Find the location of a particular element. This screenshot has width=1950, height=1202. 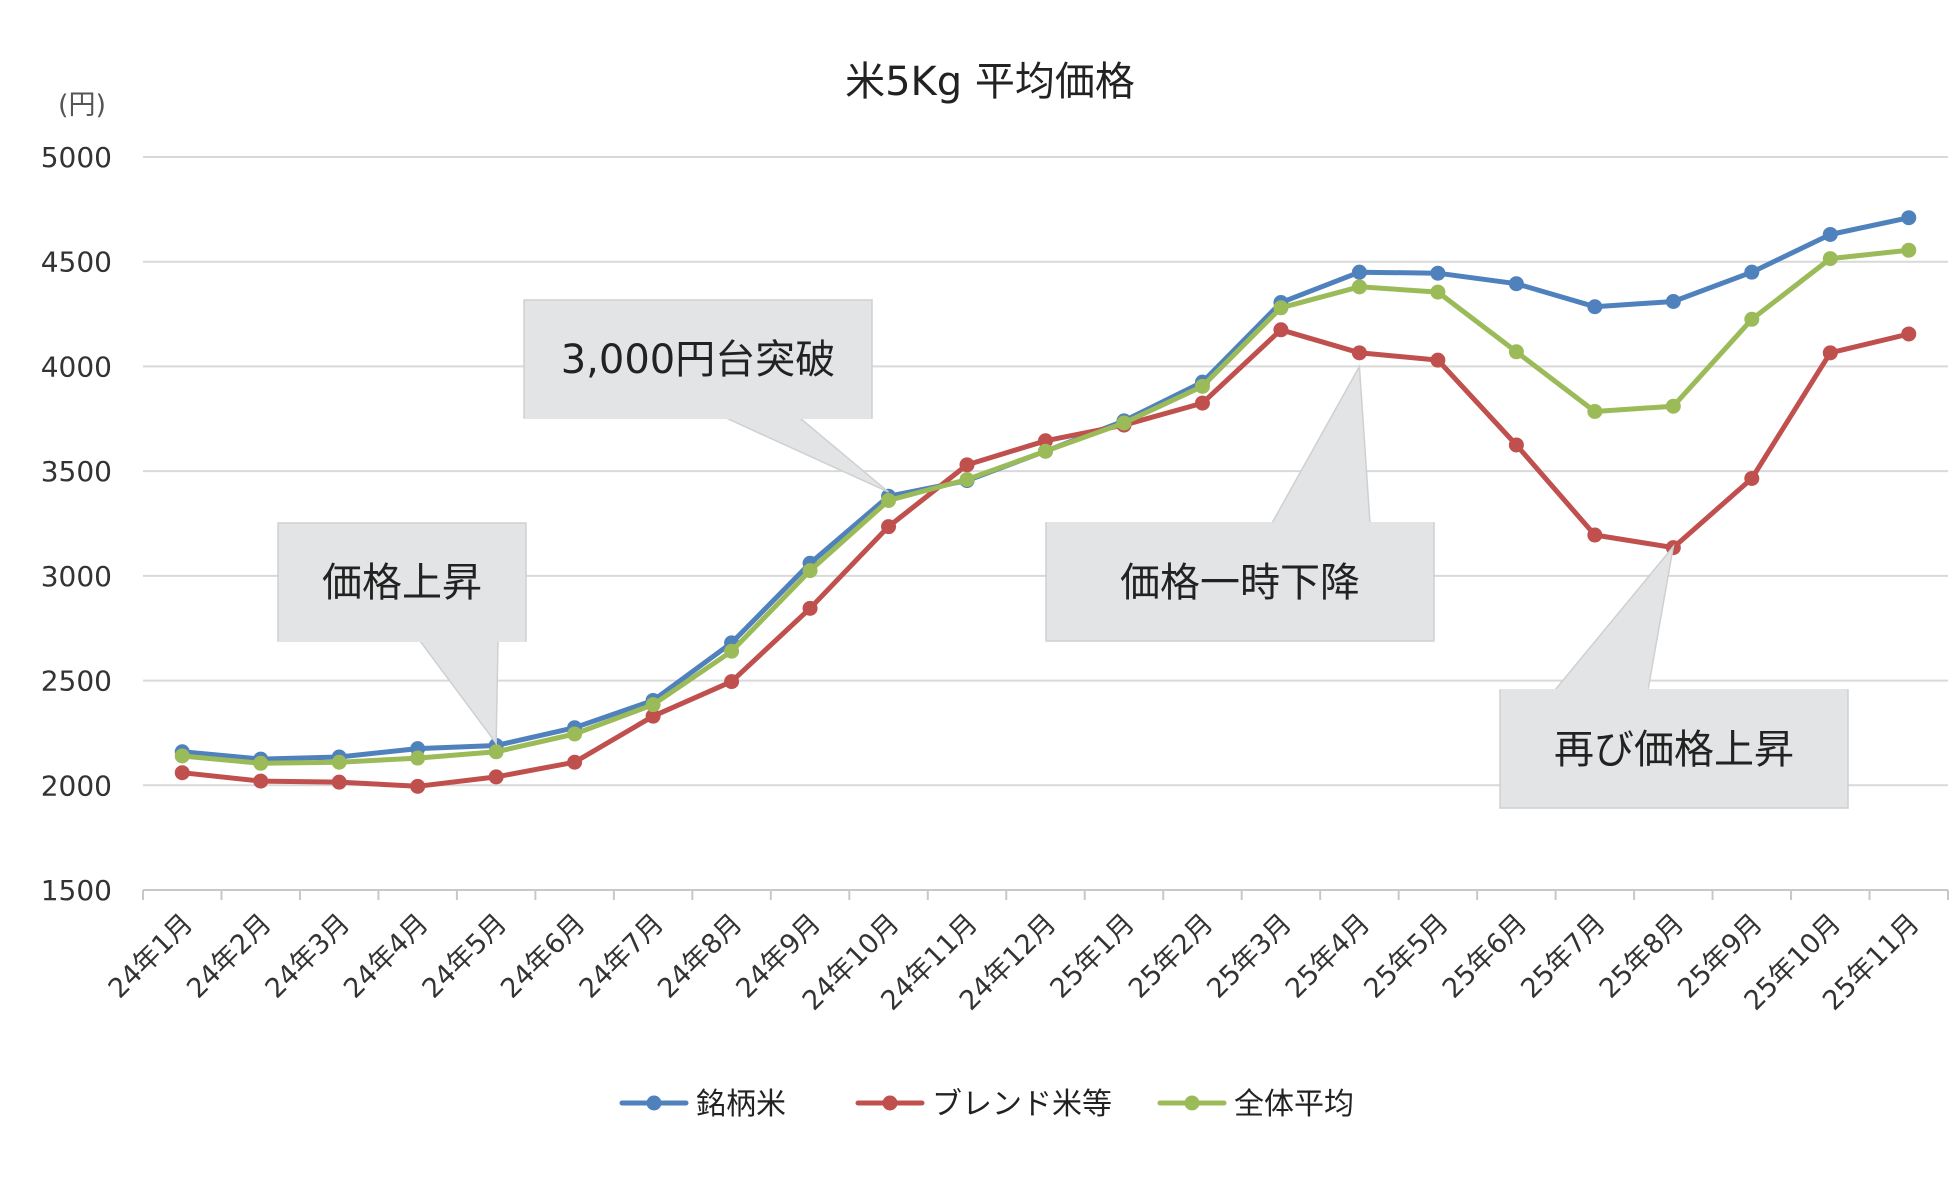

y-tick-label-1500: 1500 is located at coordinates (76, 890).